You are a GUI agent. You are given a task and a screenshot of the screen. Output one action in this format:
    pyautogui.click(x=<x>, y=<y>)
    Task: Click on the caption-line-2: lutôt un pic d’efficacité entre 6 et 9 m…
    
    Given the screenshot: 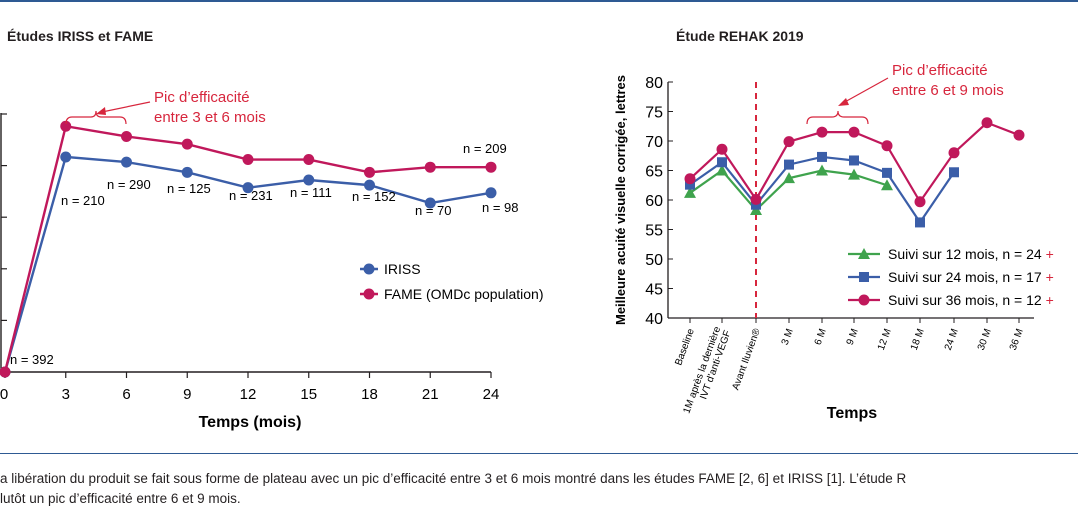 What is the action you would take?
    pyautogui.click(x=120, y=498)
    